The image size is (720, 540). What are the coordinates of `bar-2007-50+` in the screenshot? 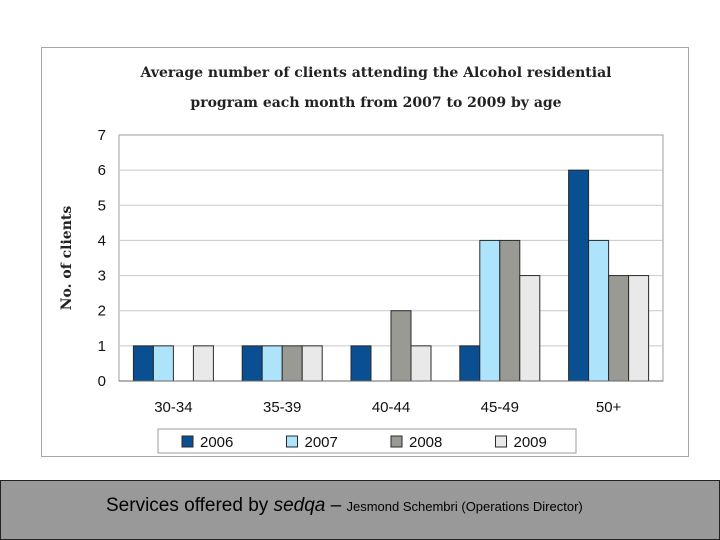 It's located at (599, 310).